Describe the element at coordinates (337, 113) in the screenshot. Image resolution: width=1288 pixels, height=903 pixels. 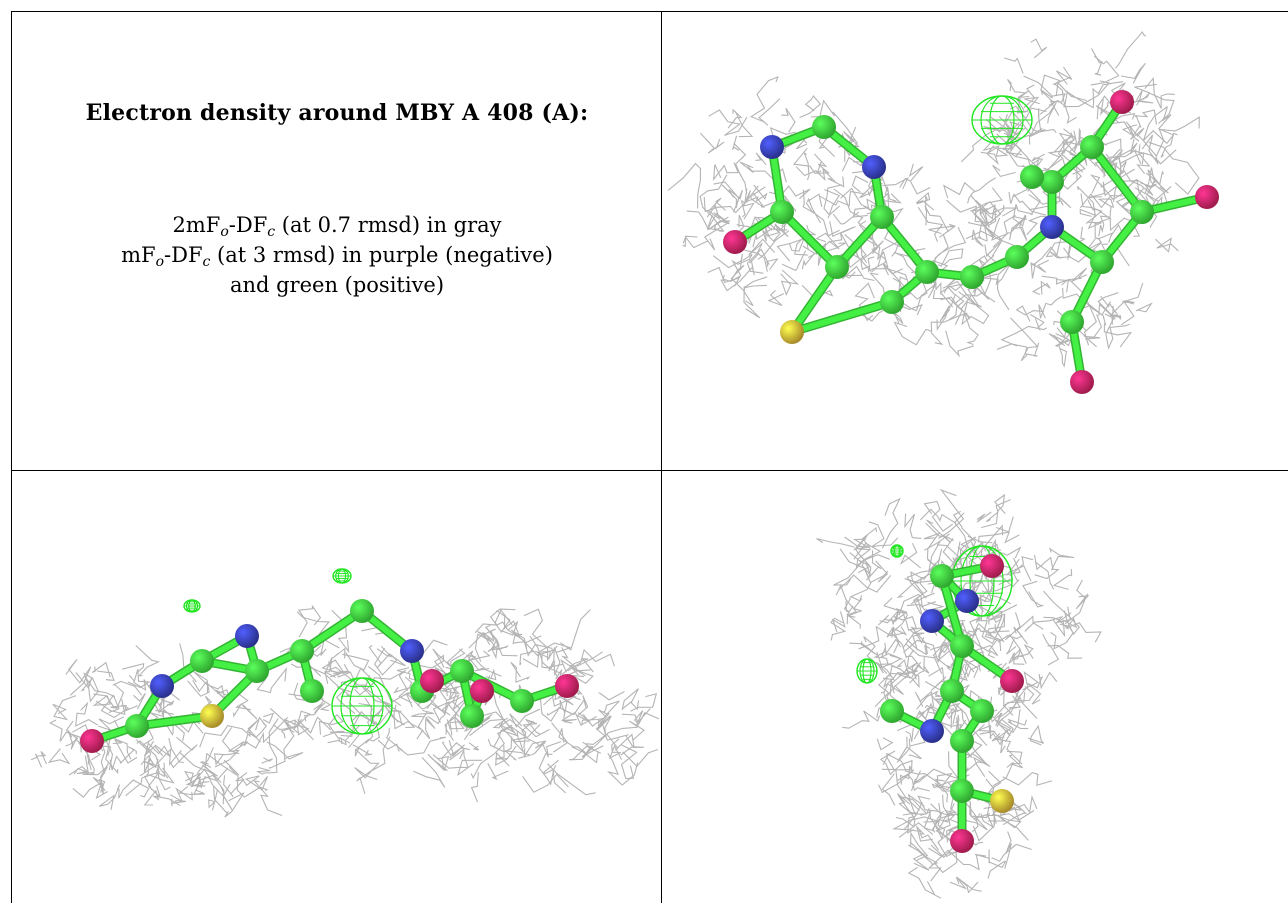
I see `figure-title: Electron density around MBY A 408 (A):` at that location.